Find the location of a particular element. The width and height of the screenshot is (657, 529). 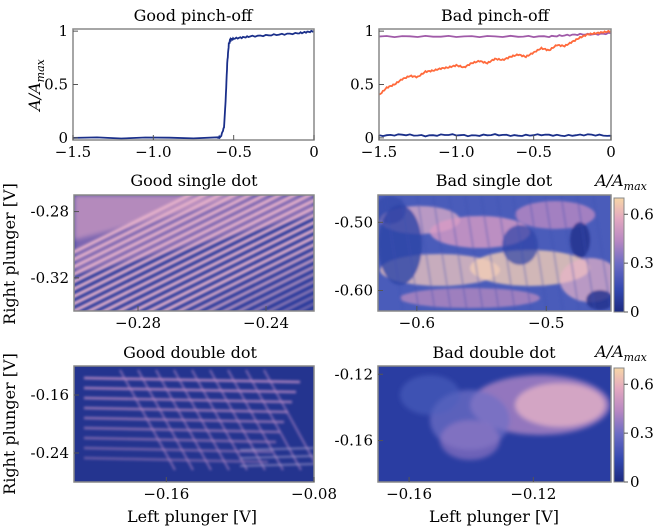

y-tick-label: -0.12 is located at coordinates (354, 374).